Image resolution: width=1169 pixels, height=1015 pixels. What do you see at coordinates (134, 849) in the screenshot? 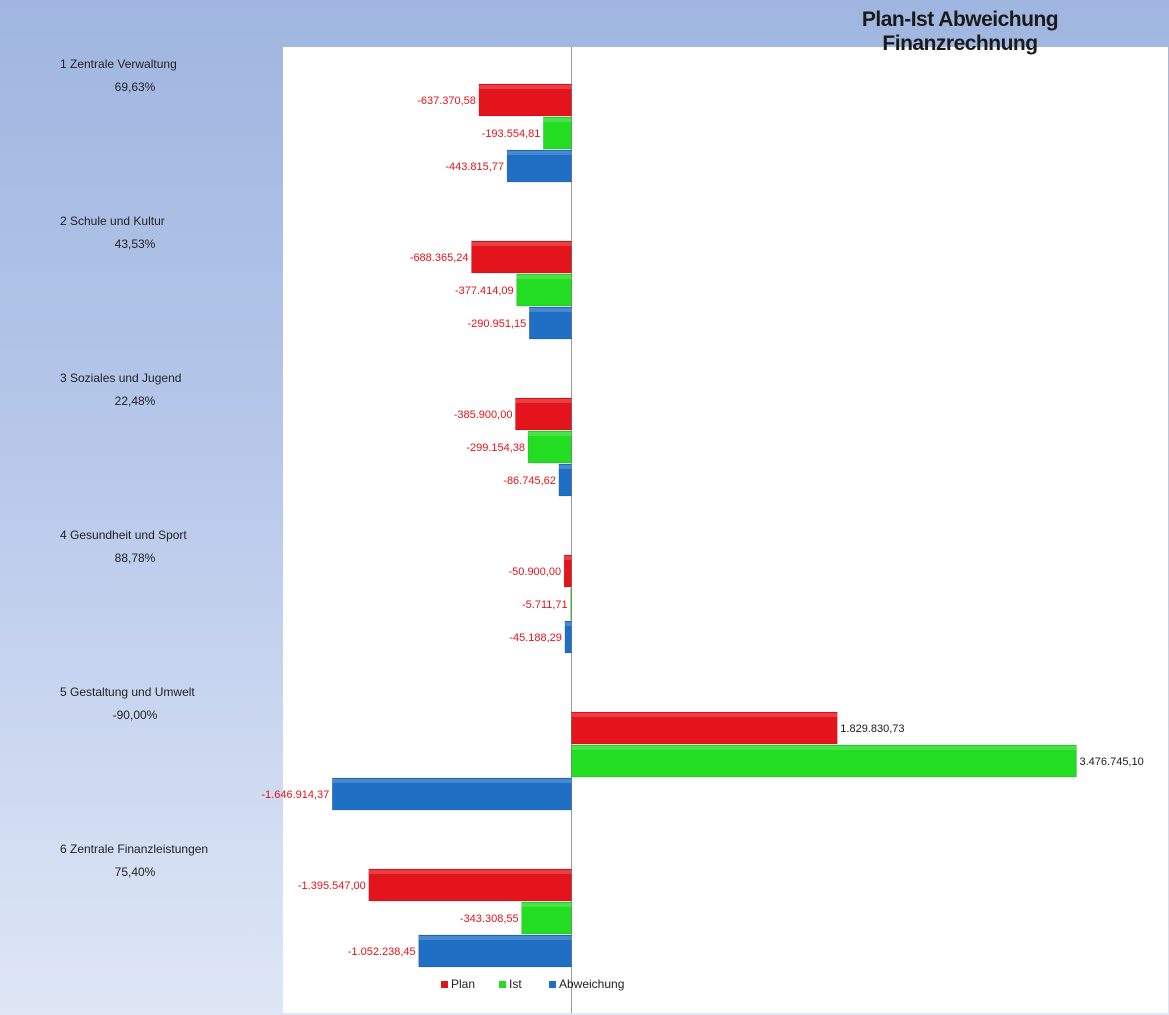
I see `category-label-6: 6 Zentrale Finanzleistungen` at bounding box center [134, 849].